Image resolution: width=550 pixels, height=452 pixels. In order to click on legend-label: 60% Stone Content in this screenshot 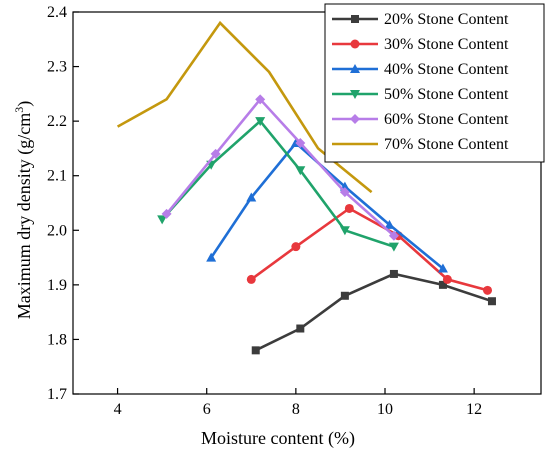, I will do `click(446, 119)`.